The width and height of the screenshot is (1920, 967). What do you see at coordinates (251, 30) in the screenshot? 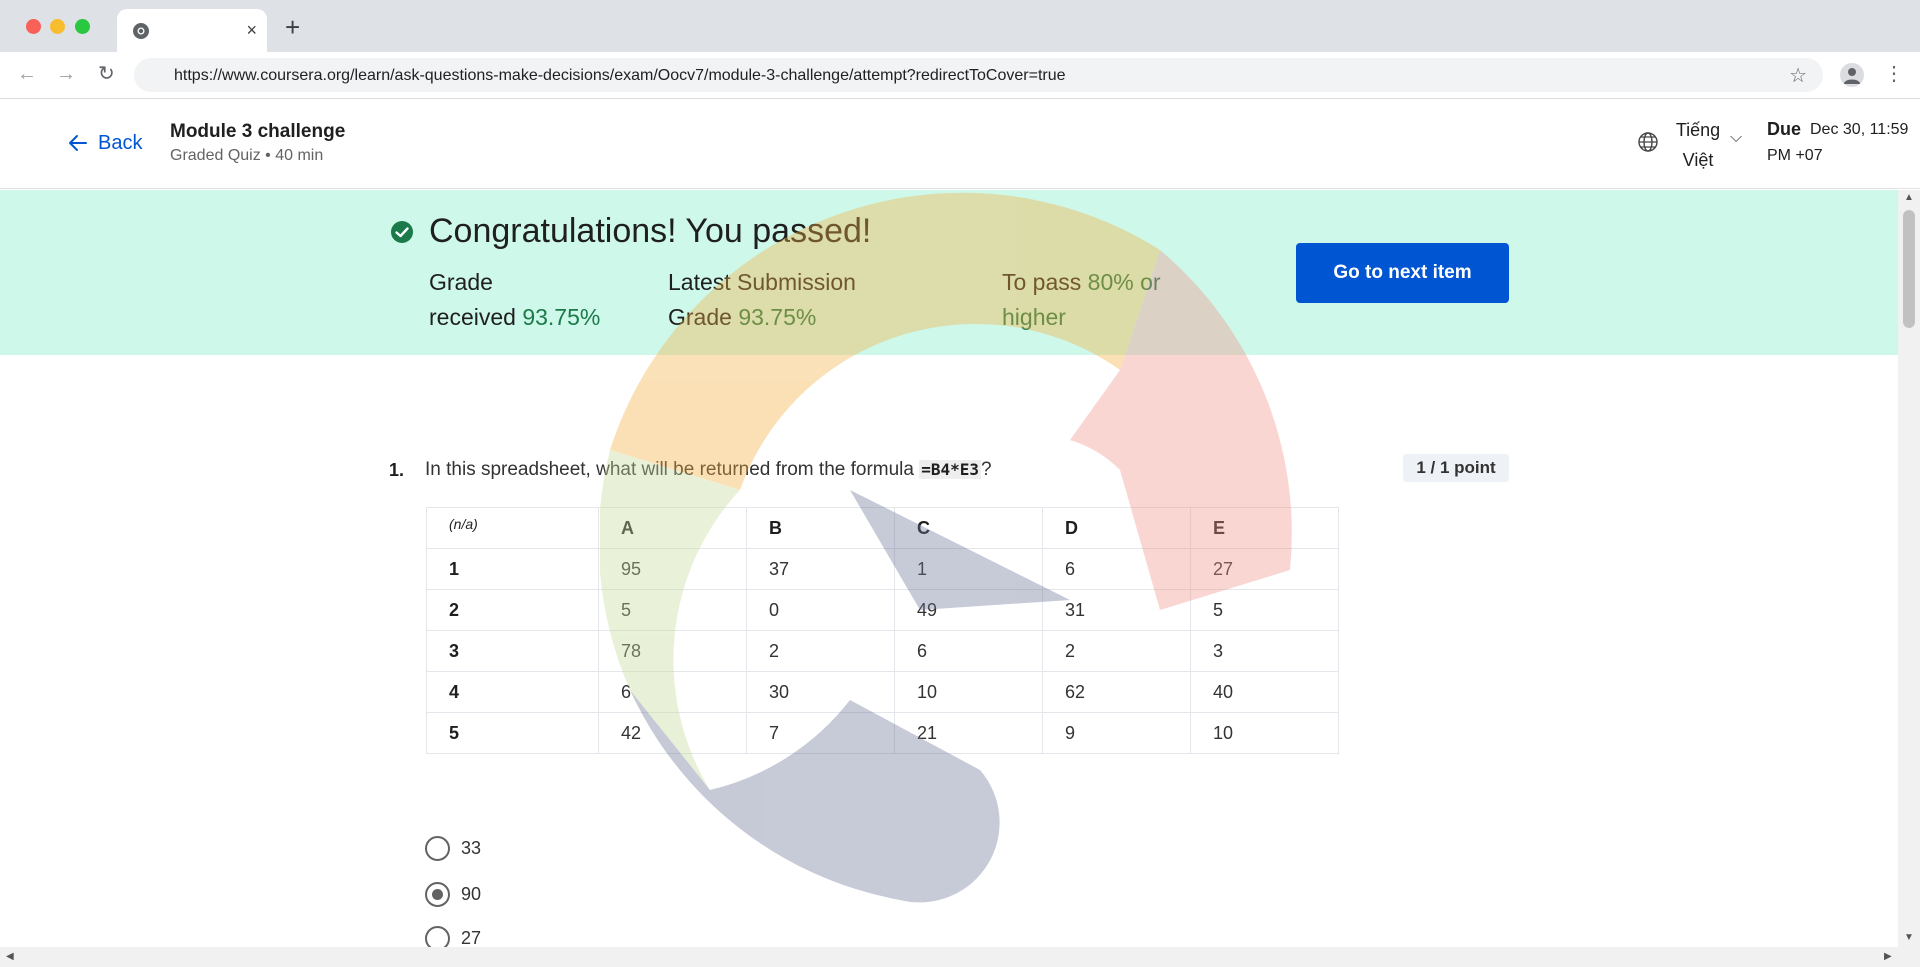
I see `tab-close-icon: ×` at bounding box center [251, 30].